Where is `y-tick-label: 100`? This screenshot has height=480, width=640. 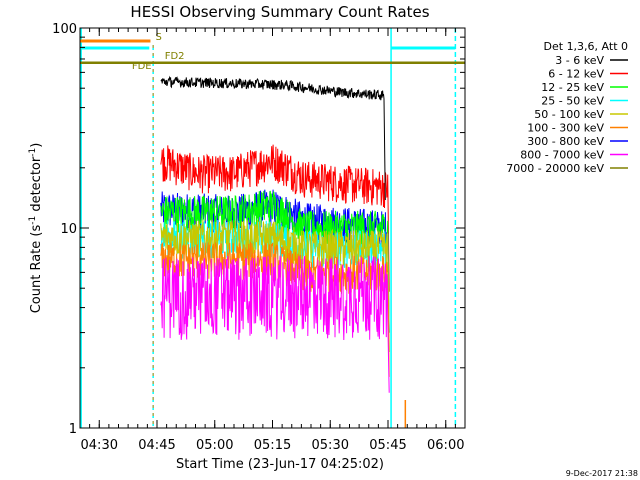 y-tick-label: 100 is located at coordinates (64, 29).